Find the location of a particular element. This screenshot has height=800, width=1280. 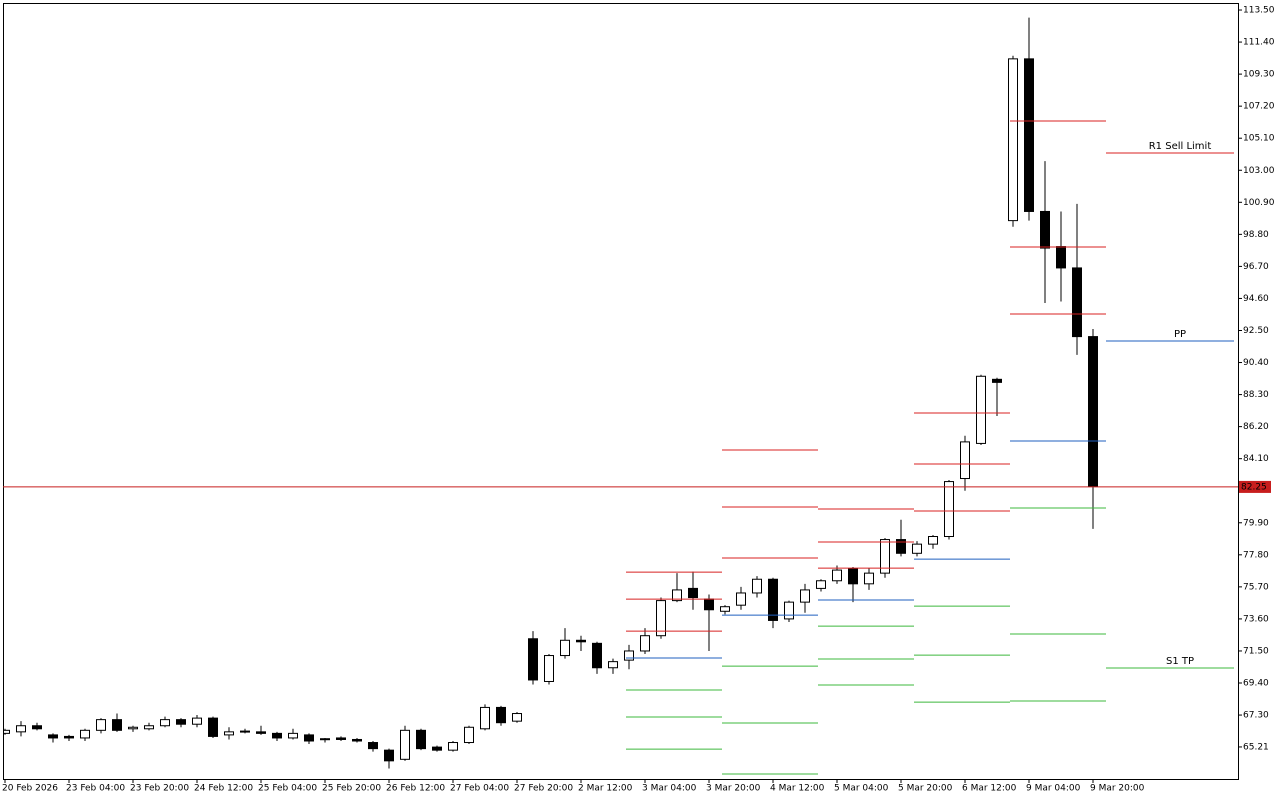

y-tick-label: 67.30 is located at coordinates (1256, 716).